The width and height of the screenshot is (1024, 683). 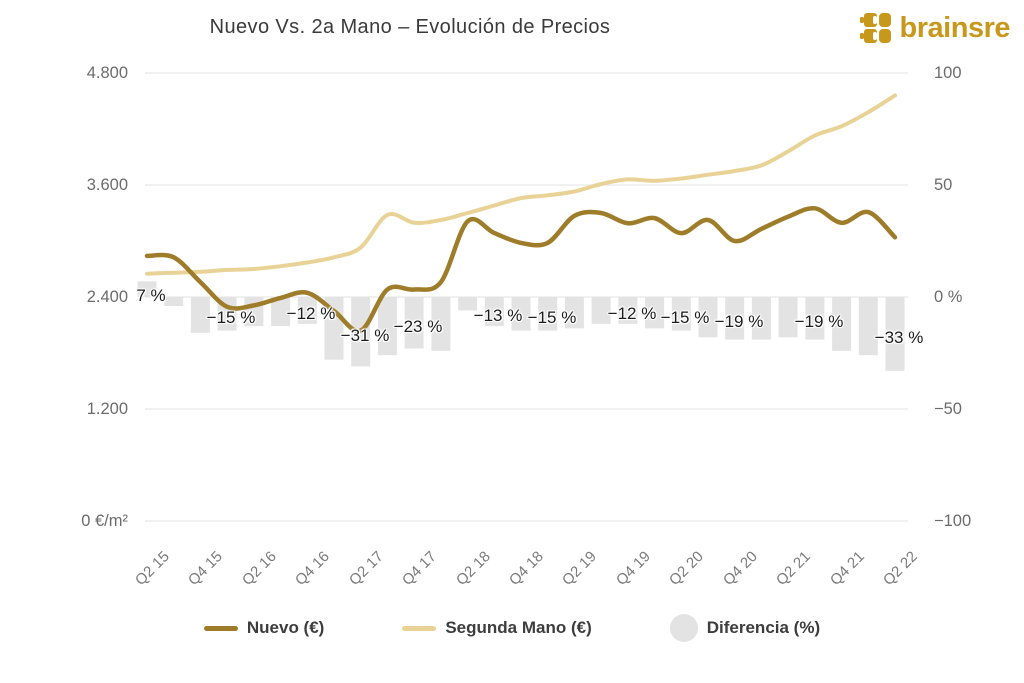 I want to click on brainsre-logo-icon, so click(x=875, y=28).